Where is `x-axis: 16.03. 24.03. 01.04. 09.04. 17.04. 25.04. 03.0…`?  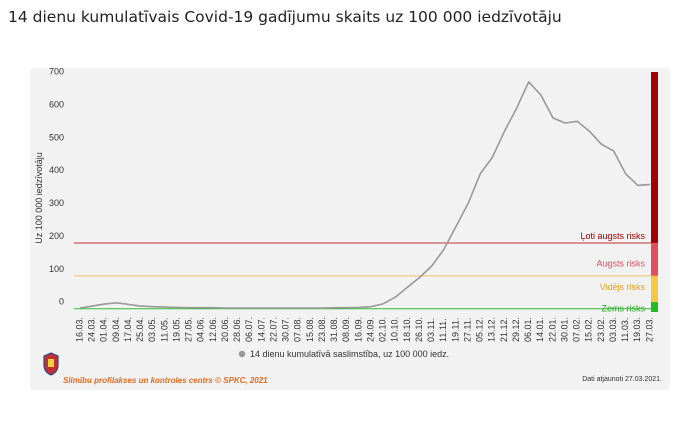
x-axis: 16.03. 24.03. 01.04. 09.04. 17.04. 25.04. 03.0… is located at coordinates (364, 329).